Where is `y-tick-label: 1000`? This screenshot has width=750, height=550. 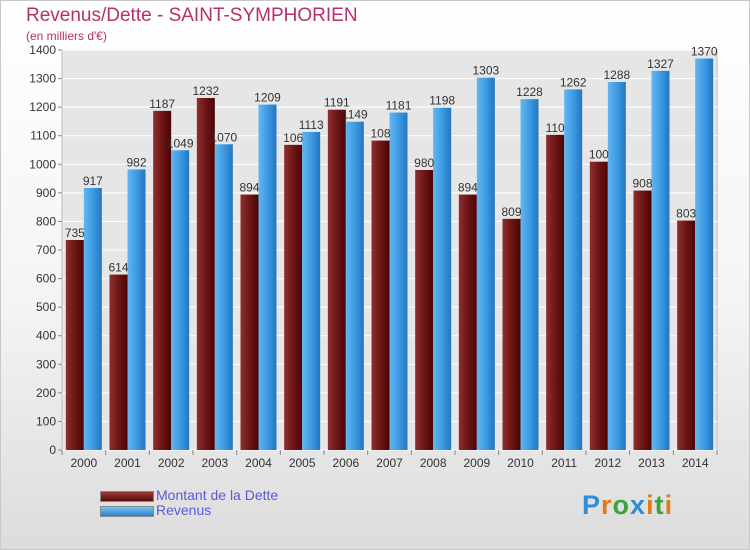
y-tick-label: 1000 is located at coordinates (42, 164).